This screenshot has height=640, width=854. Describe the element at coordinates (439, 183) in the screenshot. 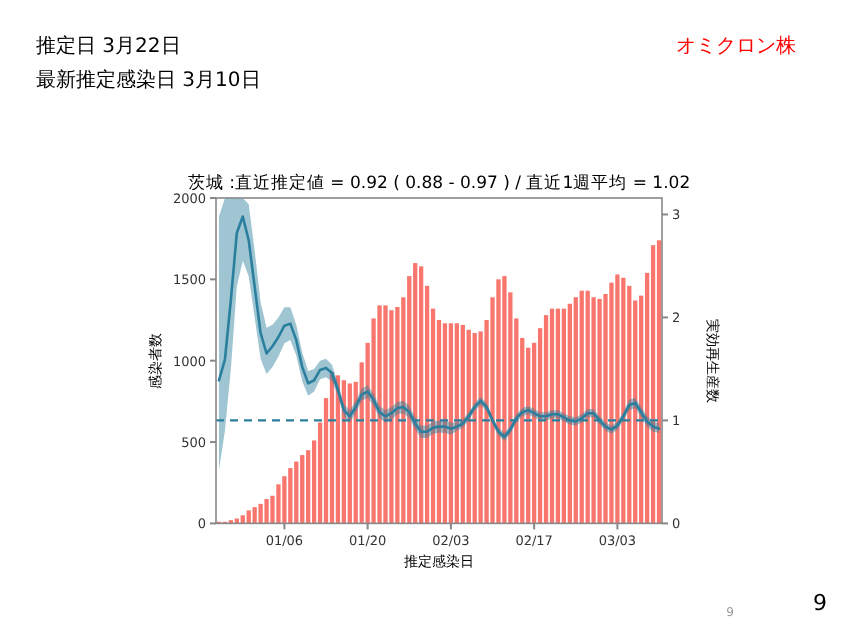

I see `chart-title: 茨城 :直近推定値 = 0.92 ( 0.88 - 0.97 ) / 直近1週平均 = 1.02` at that location.